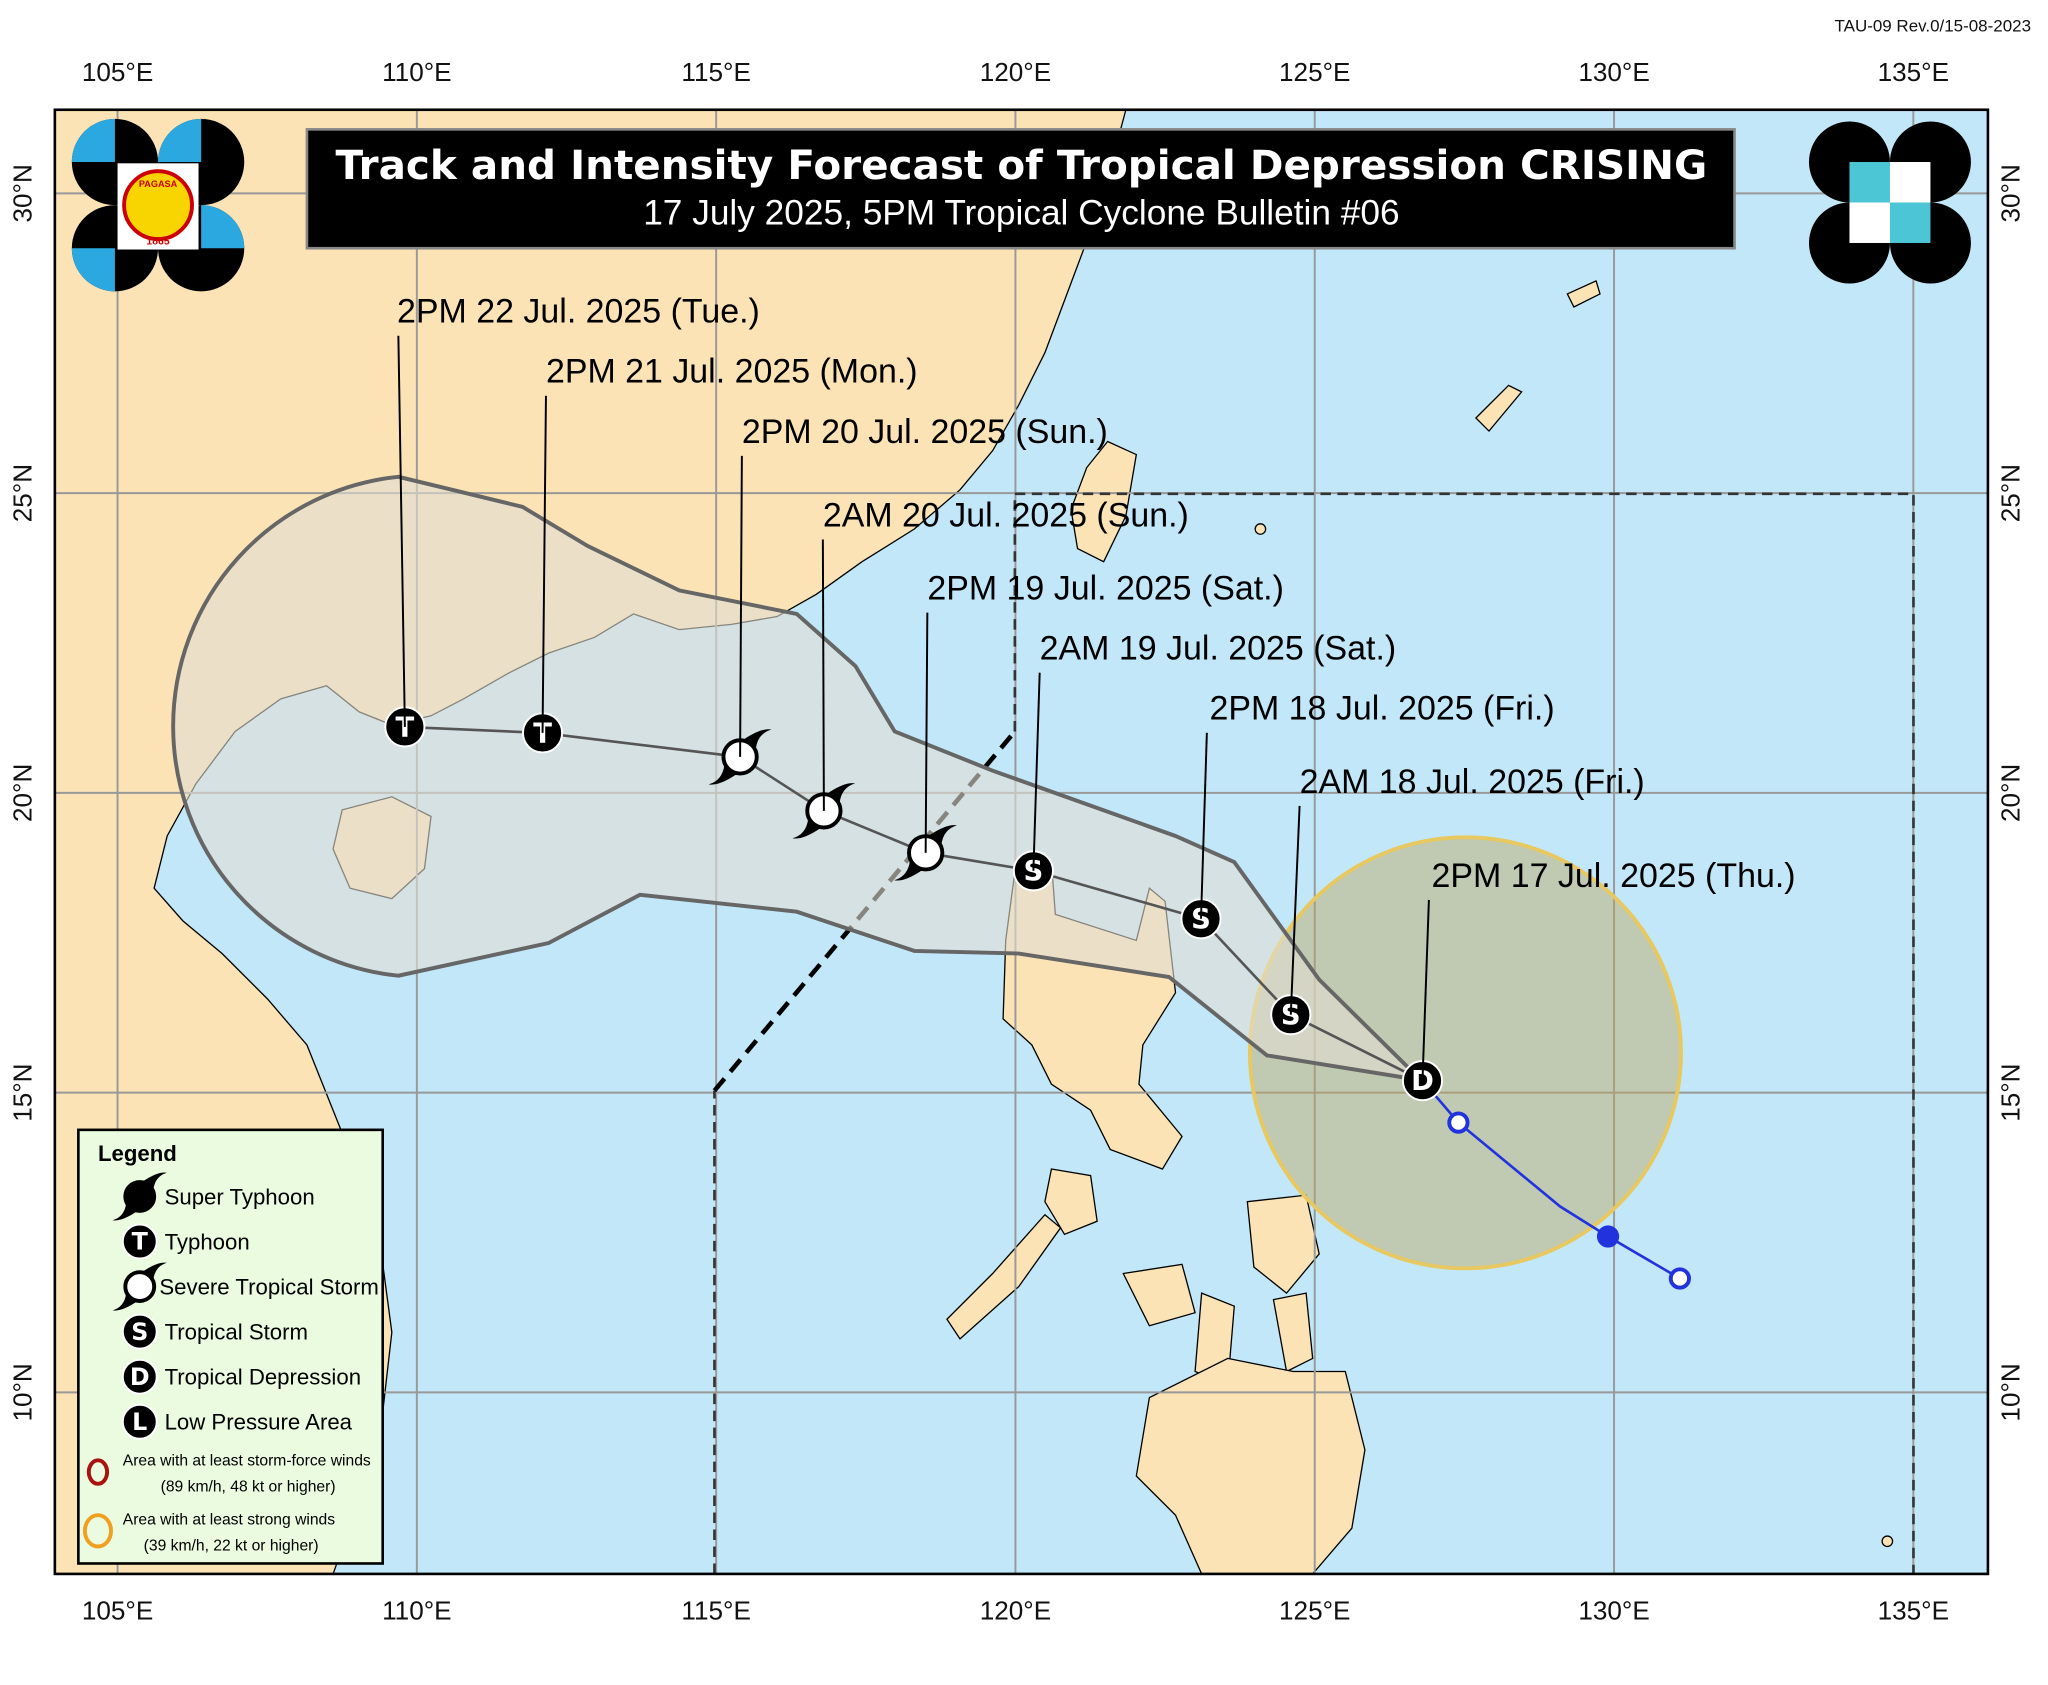  I want to click on legend-item: L Low Pressure Area, so click(237, 1421).